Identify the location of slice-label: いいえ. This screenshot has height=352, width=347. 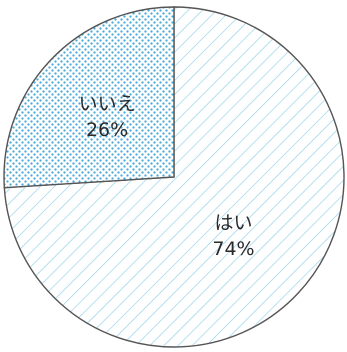
(107, 104).